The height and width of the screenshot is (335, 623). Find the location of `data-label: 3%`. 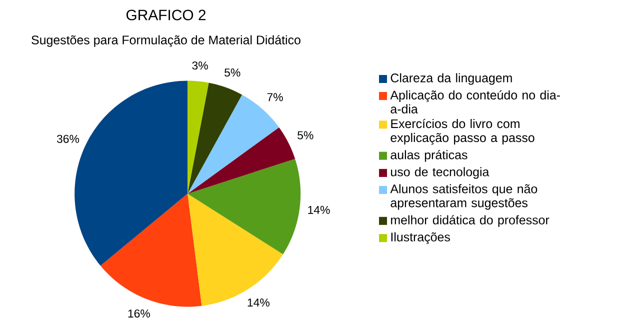

data-label: 3% is located at coordinates (200, 65).